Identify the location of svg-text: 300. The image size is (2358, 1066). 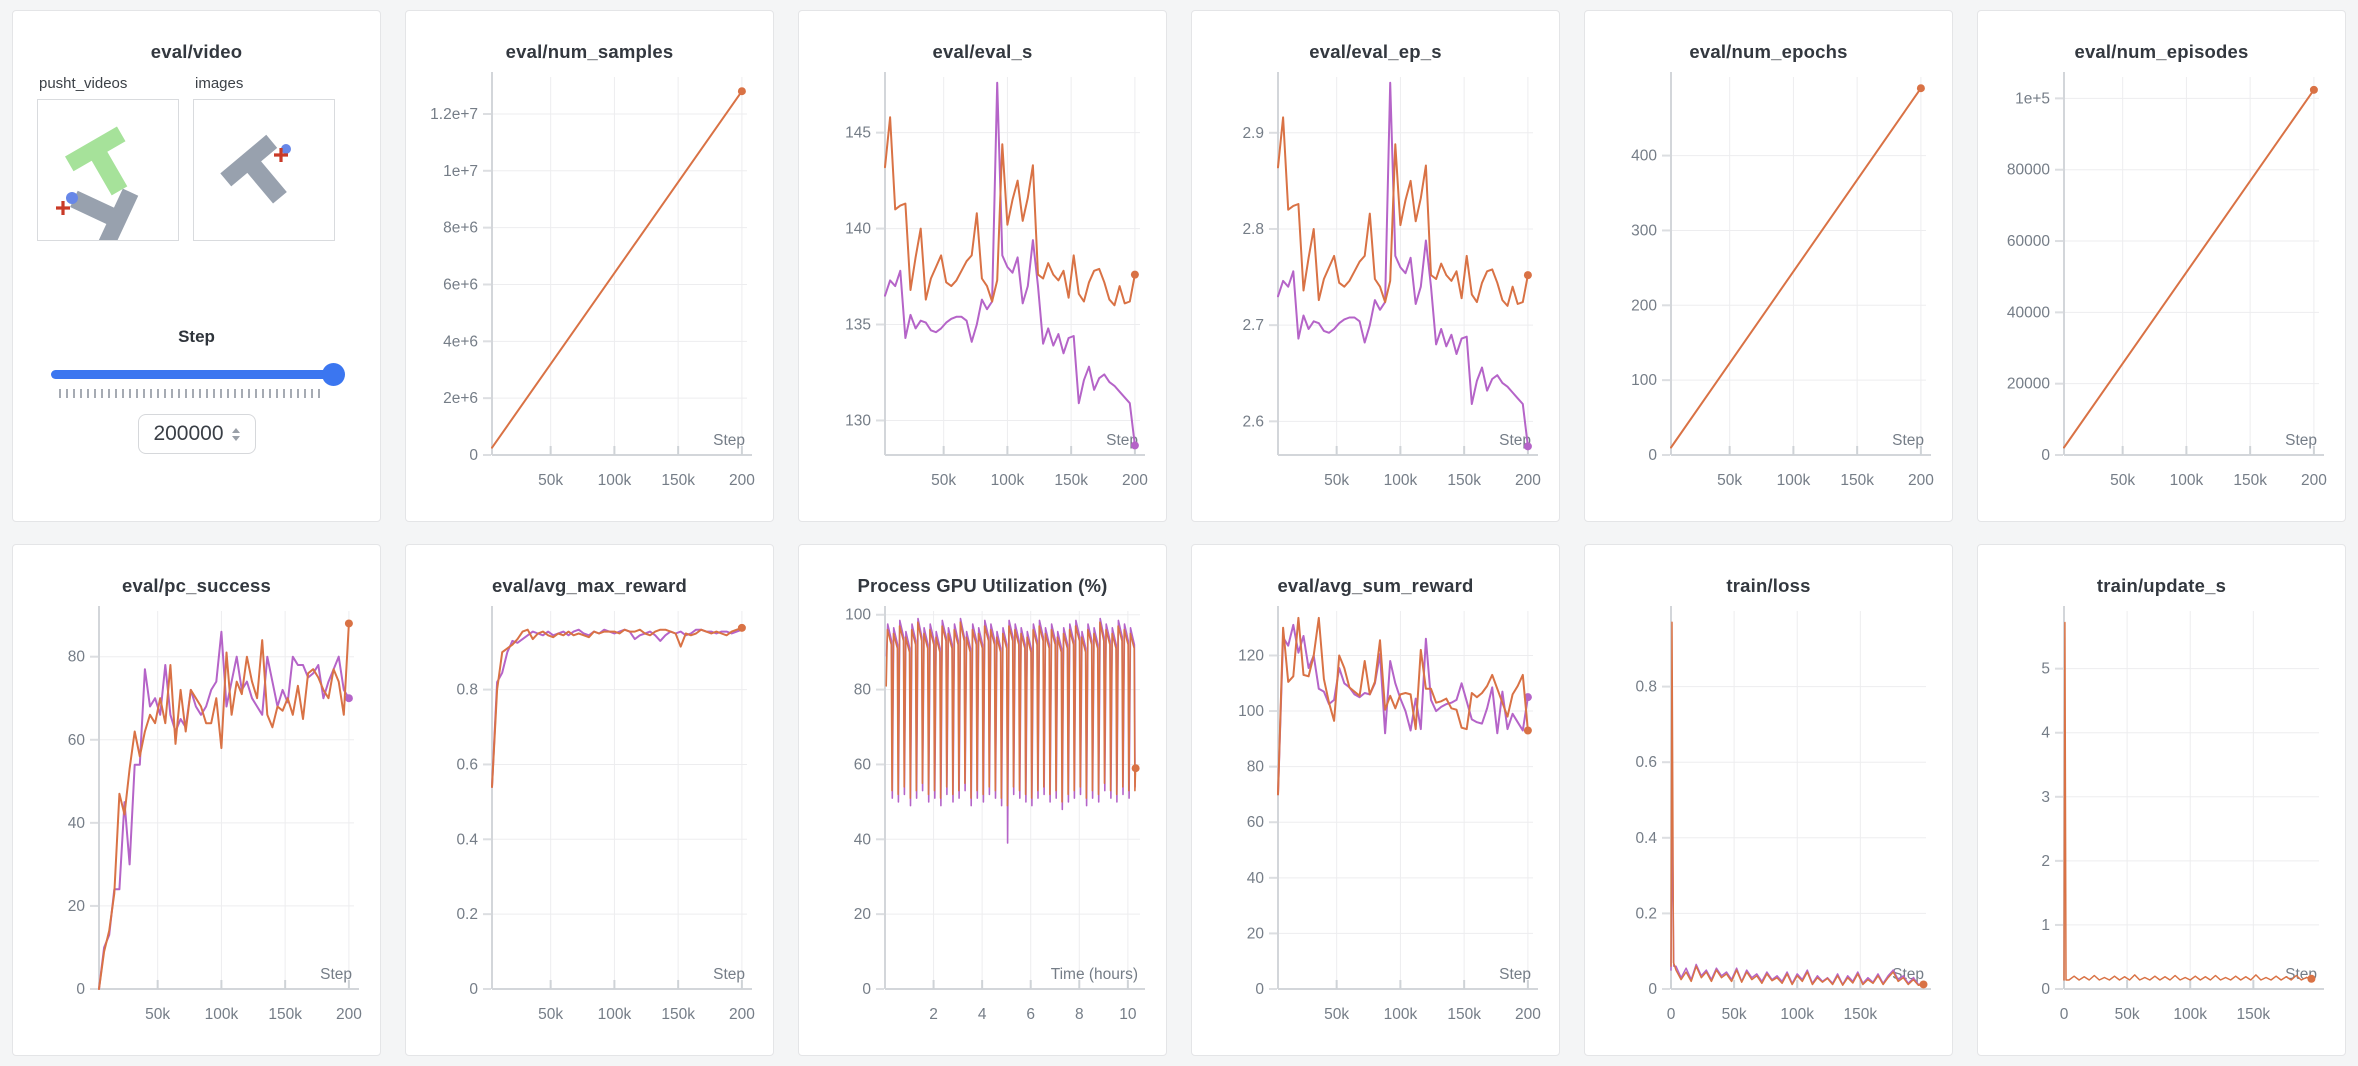
(1644, 230).